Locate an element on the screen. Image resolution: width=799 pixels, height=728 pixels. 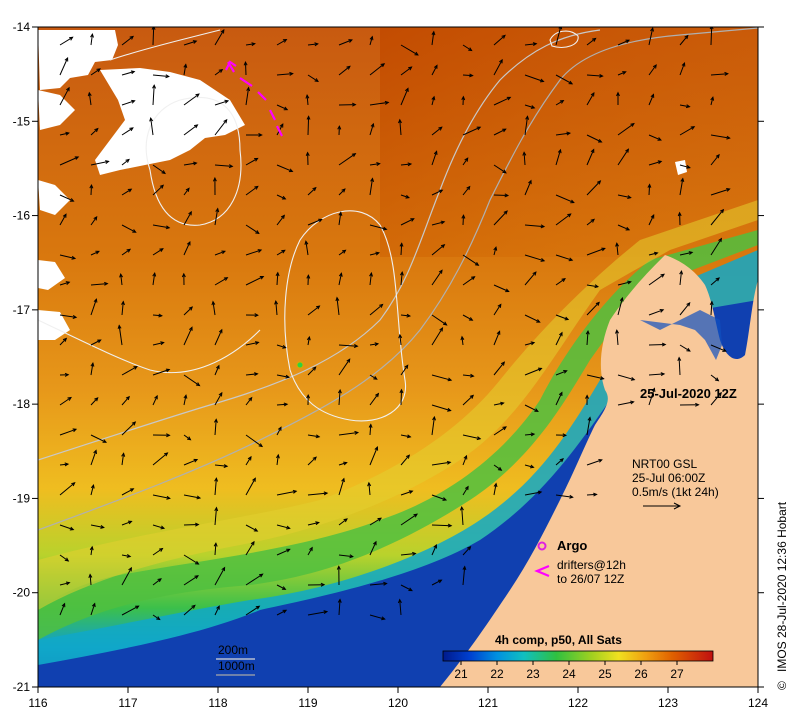
x-axis: 116 117 118 119 120 121 122 123 124 is located at coordinates (398, 698).